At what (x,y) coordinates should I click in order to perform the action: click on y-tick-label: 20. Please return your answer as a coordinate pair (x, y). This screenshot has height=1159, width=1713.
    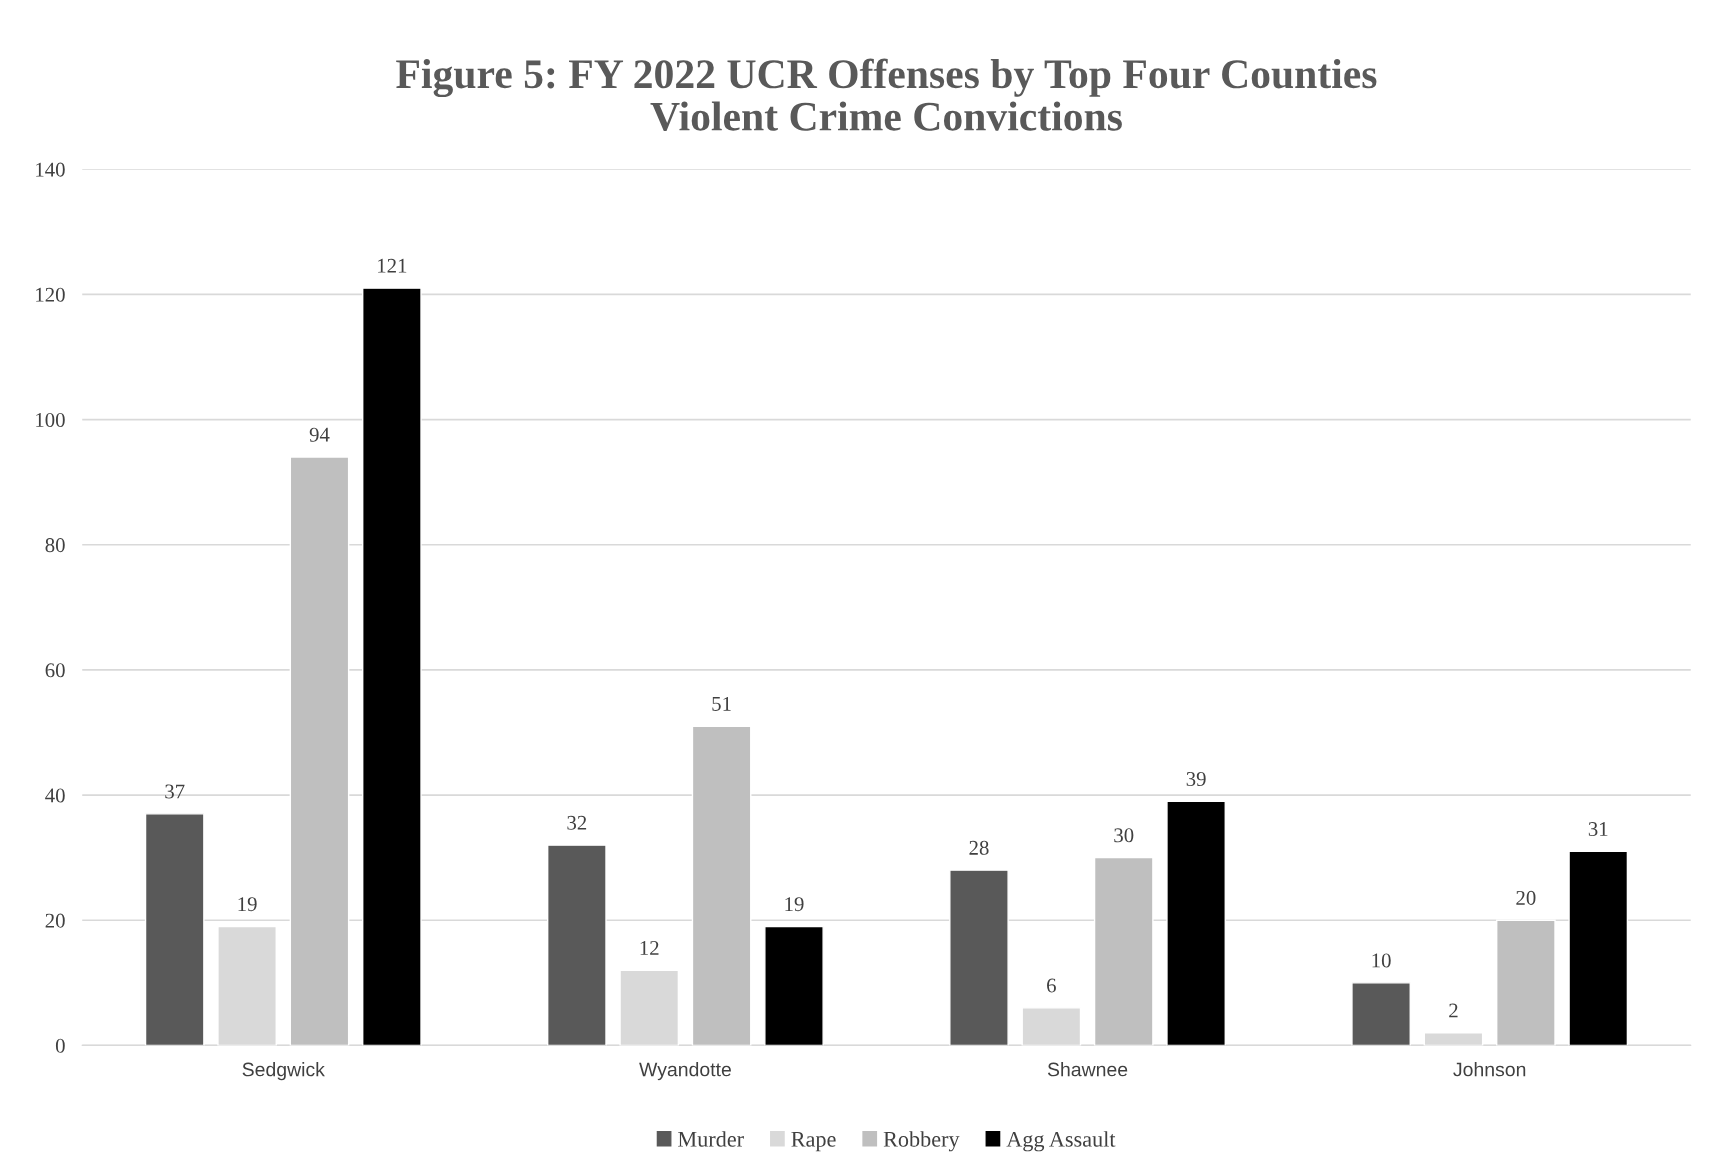
    Looking at the image, I should click on (55, 920).